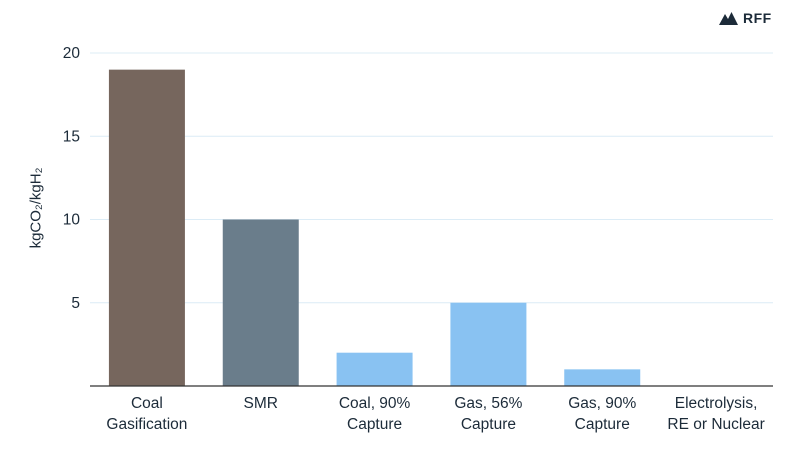 Image resolution: width=796 pixels, height=467 pixels. I want to click on category-label: Coal, 90% Capture, so click(375, 414).